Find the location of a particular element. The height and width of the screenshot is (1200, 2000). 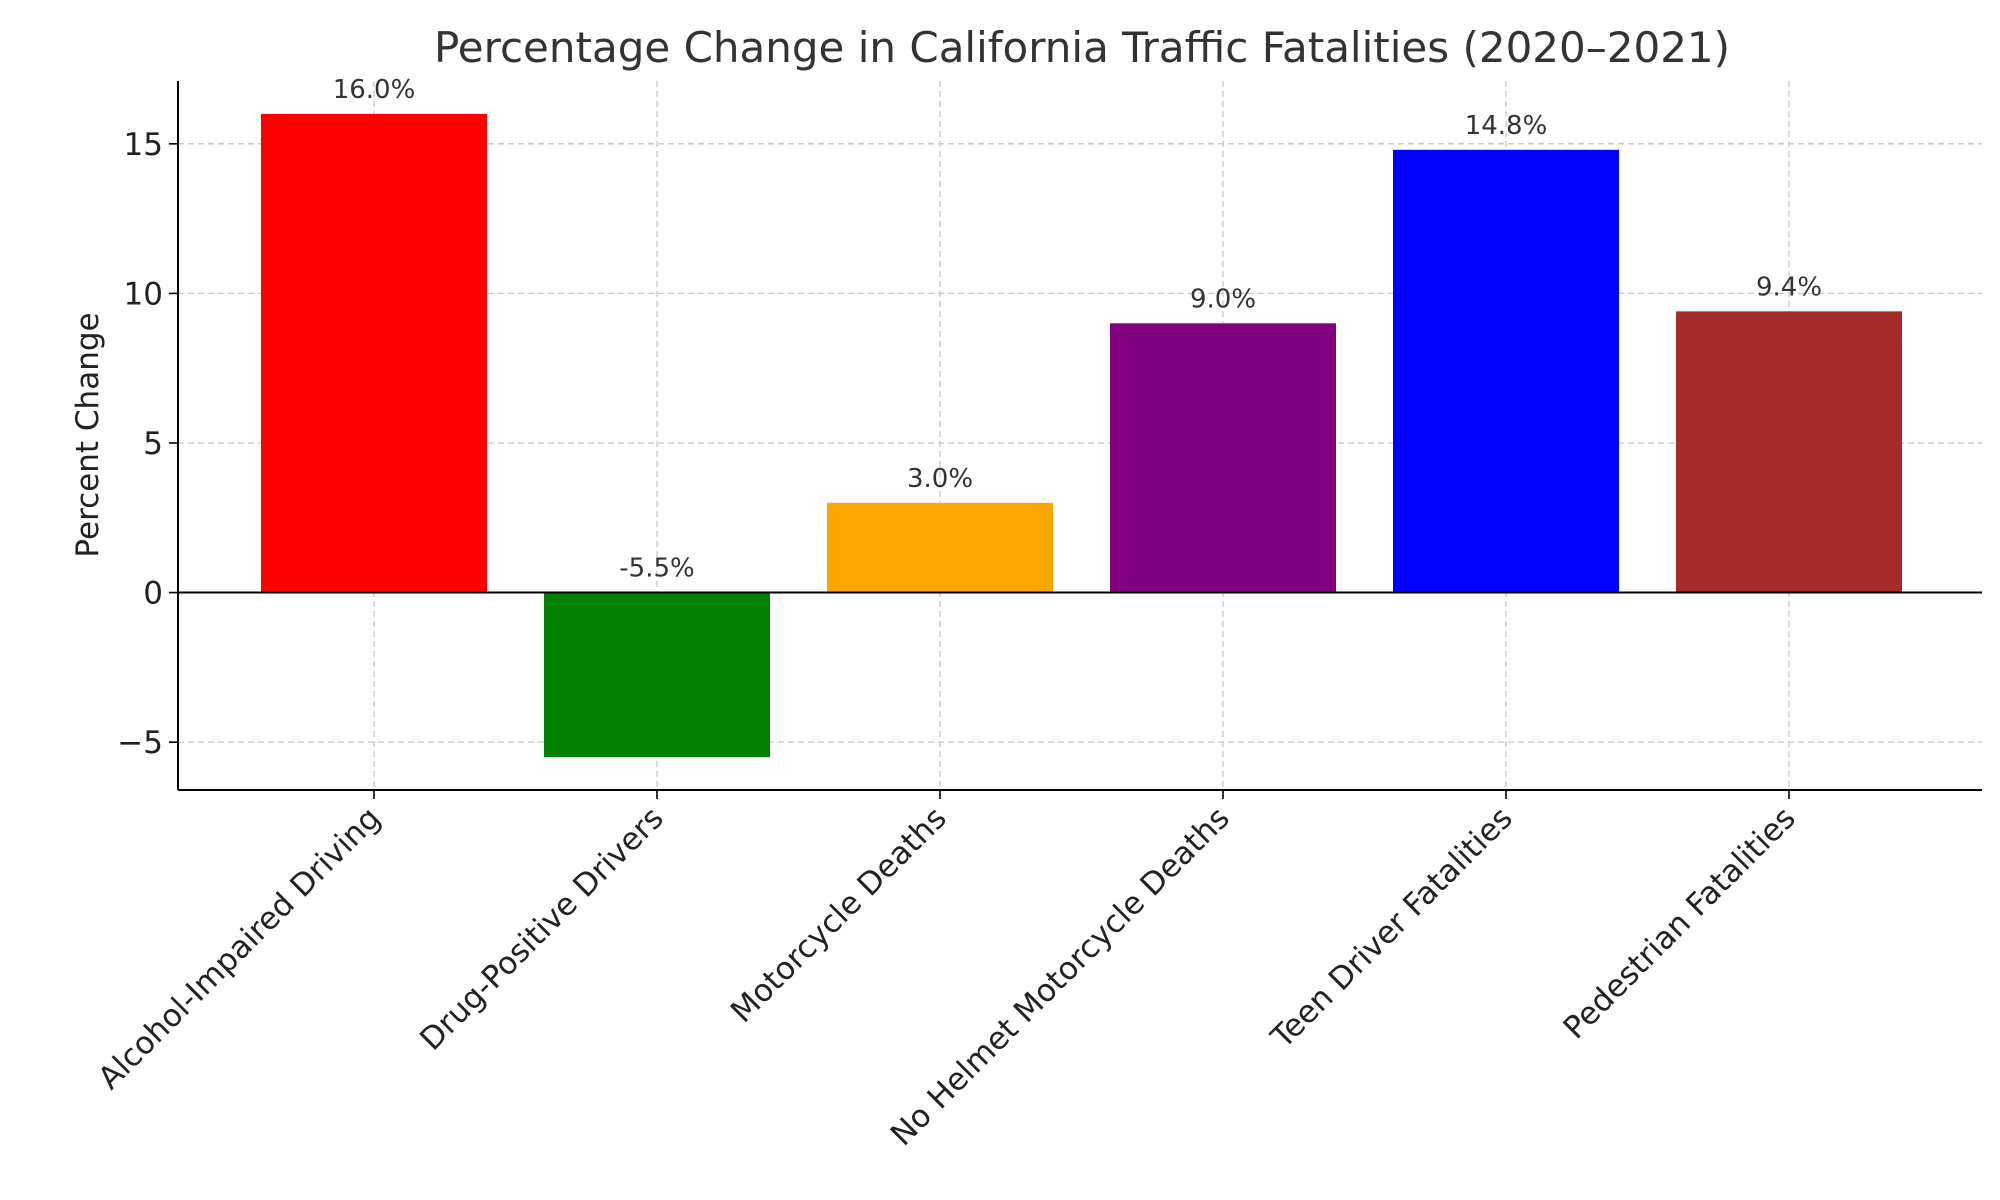

y-axis-label: Percent Change is located at coordinates (88, 434).